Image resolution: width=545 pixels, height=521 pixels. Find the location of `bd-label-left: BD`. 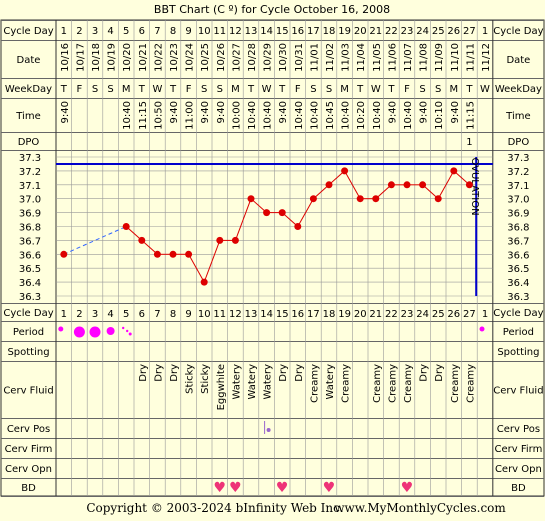

bd-label-left: BD is located at coordinates (28, 488).